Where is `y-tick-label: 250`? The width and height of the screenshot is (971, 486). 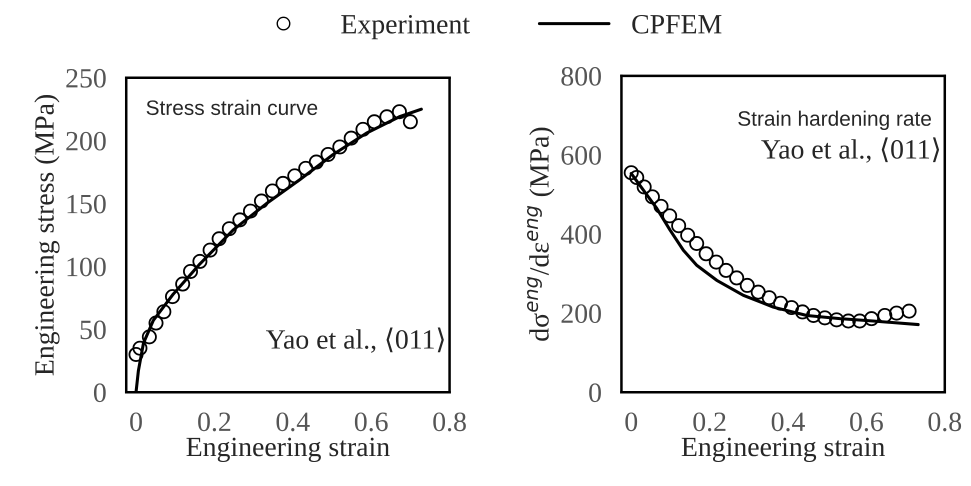 y-tick-label: 250 is located at coordinates (86, 78).